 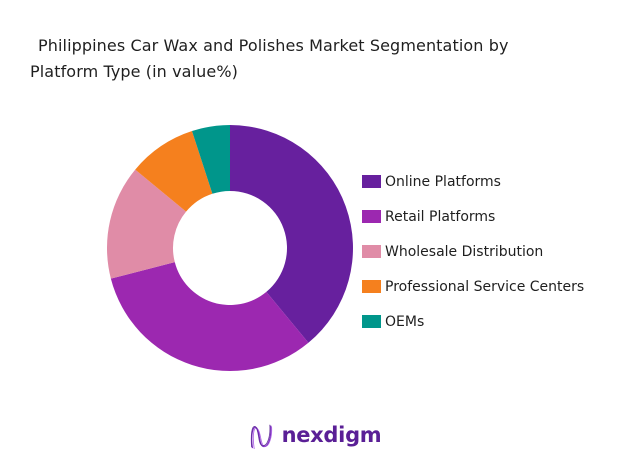 I want to click on donut-segment-professional-service-centers, so click(x=174, y=171).